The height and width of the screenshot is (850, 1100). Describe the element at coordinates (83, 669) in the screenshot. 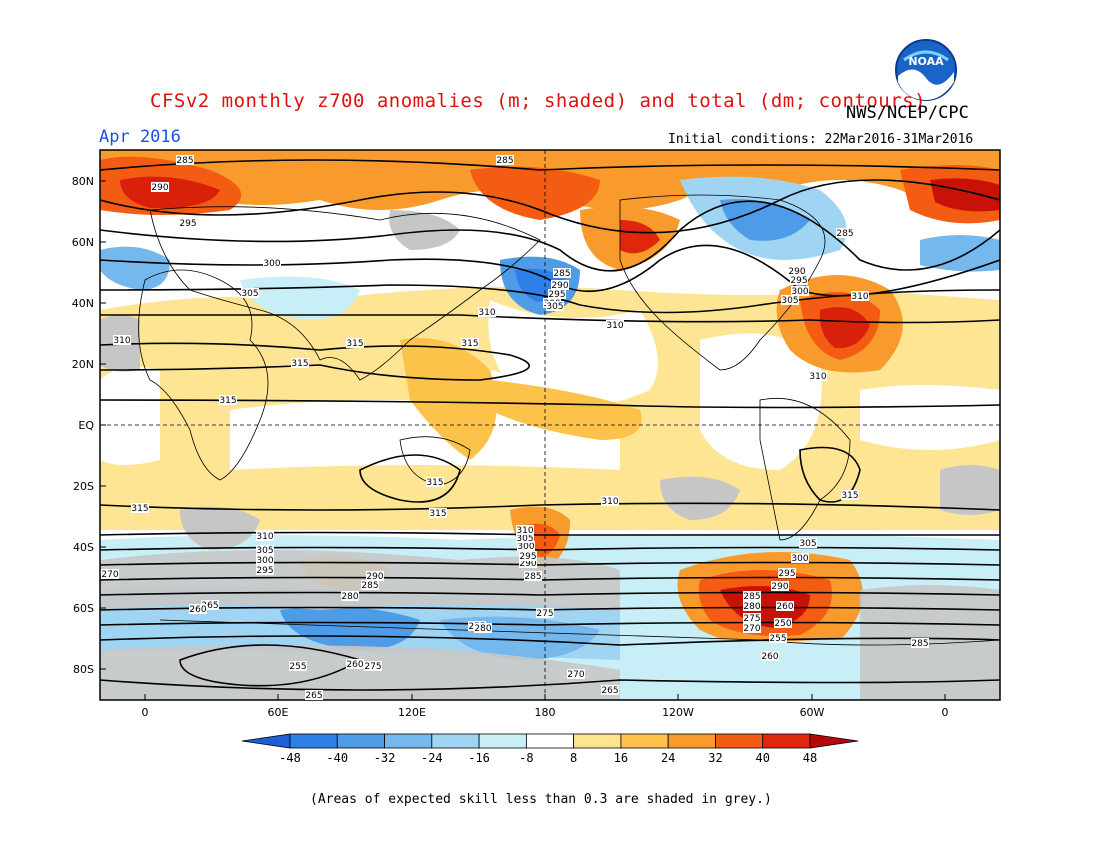

I see `lat-label: 80S` at that location.